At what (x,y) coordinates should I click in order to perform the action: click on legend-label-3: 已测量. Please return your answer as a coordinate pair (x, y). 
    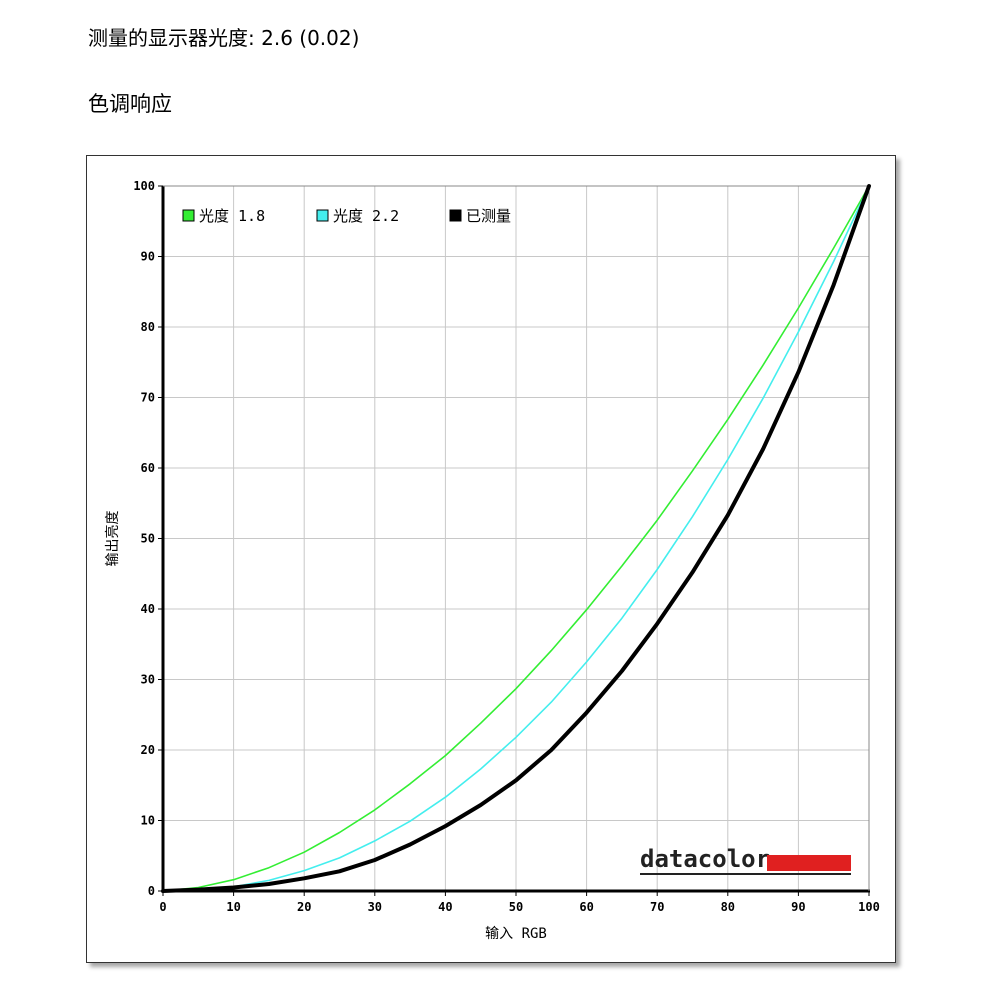
    Looking at the image, I should click on (488, 216).